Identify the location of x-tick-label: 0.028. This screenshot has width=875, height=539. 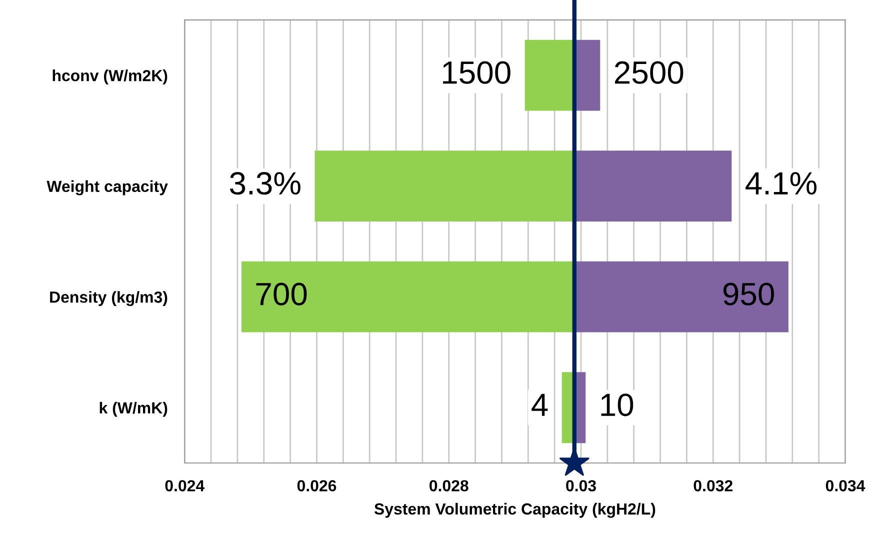
(449, 486).